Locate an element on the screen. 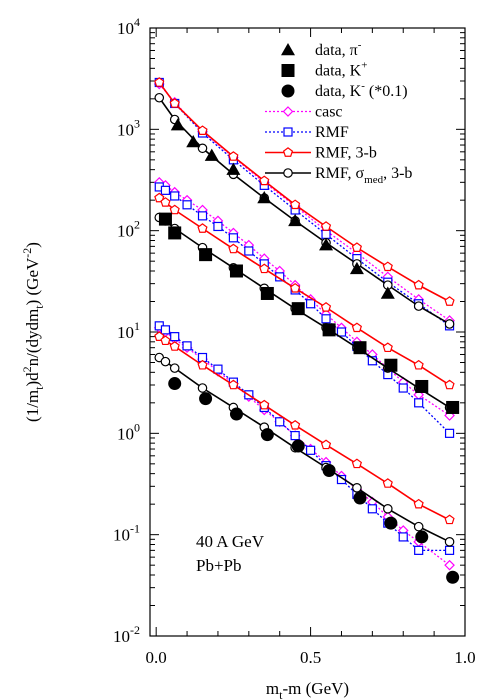 The height and width of the screenshot is (700, 500). legend-label: RMF, 3-b is located at coordinates (346, 153).